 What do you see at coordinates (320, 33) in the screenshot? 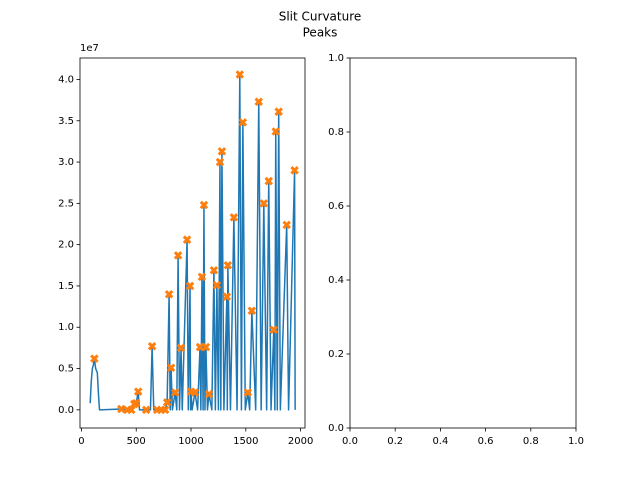
I see `figure-subtitle: Peaks` at bounding box center [320, 33].